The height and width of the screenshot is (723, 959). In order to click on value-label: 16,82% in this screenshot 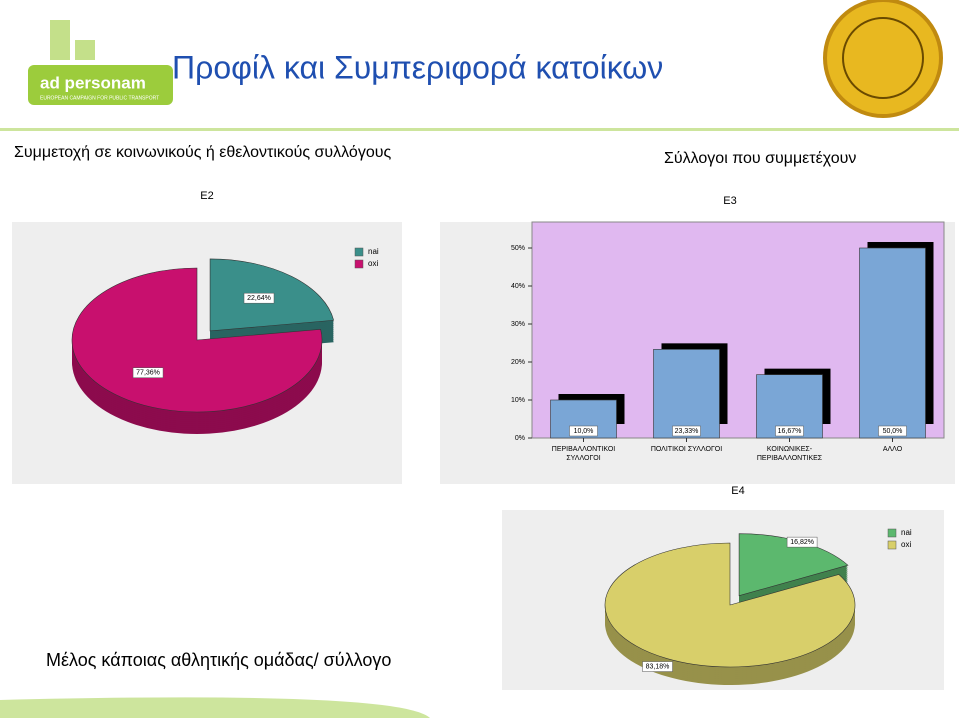, I will do `click(802, 542)`.